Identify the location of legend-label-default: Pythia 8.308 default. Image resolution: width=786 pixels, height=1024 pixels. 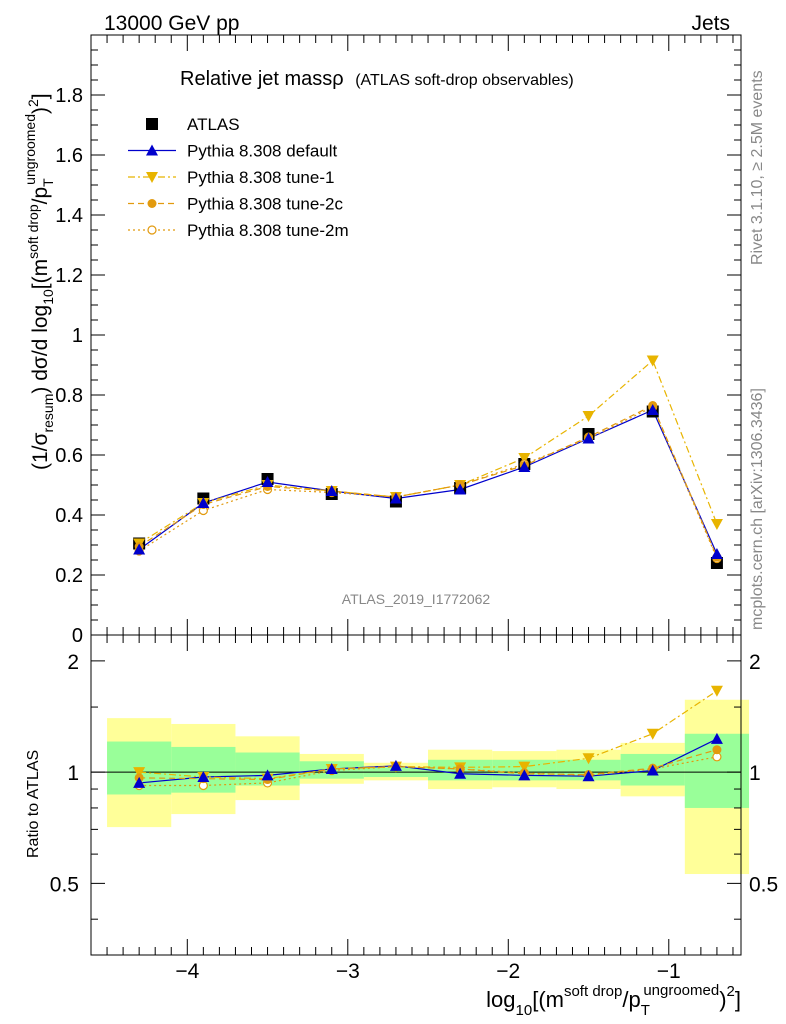
(262, 151).